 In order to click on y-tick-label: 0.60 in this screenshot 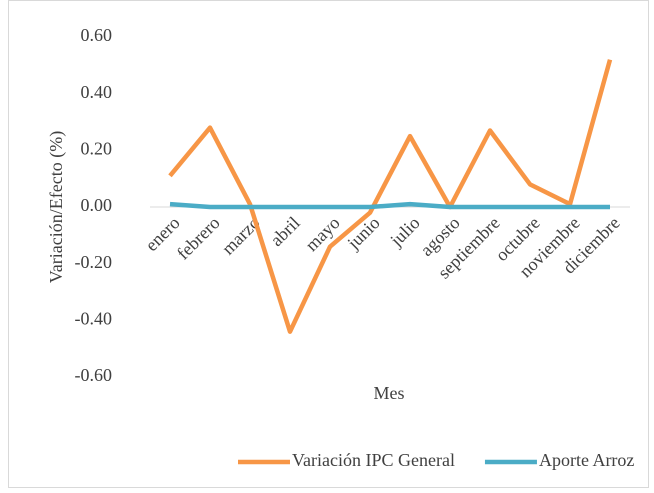, I will do `click(97, 35)`.